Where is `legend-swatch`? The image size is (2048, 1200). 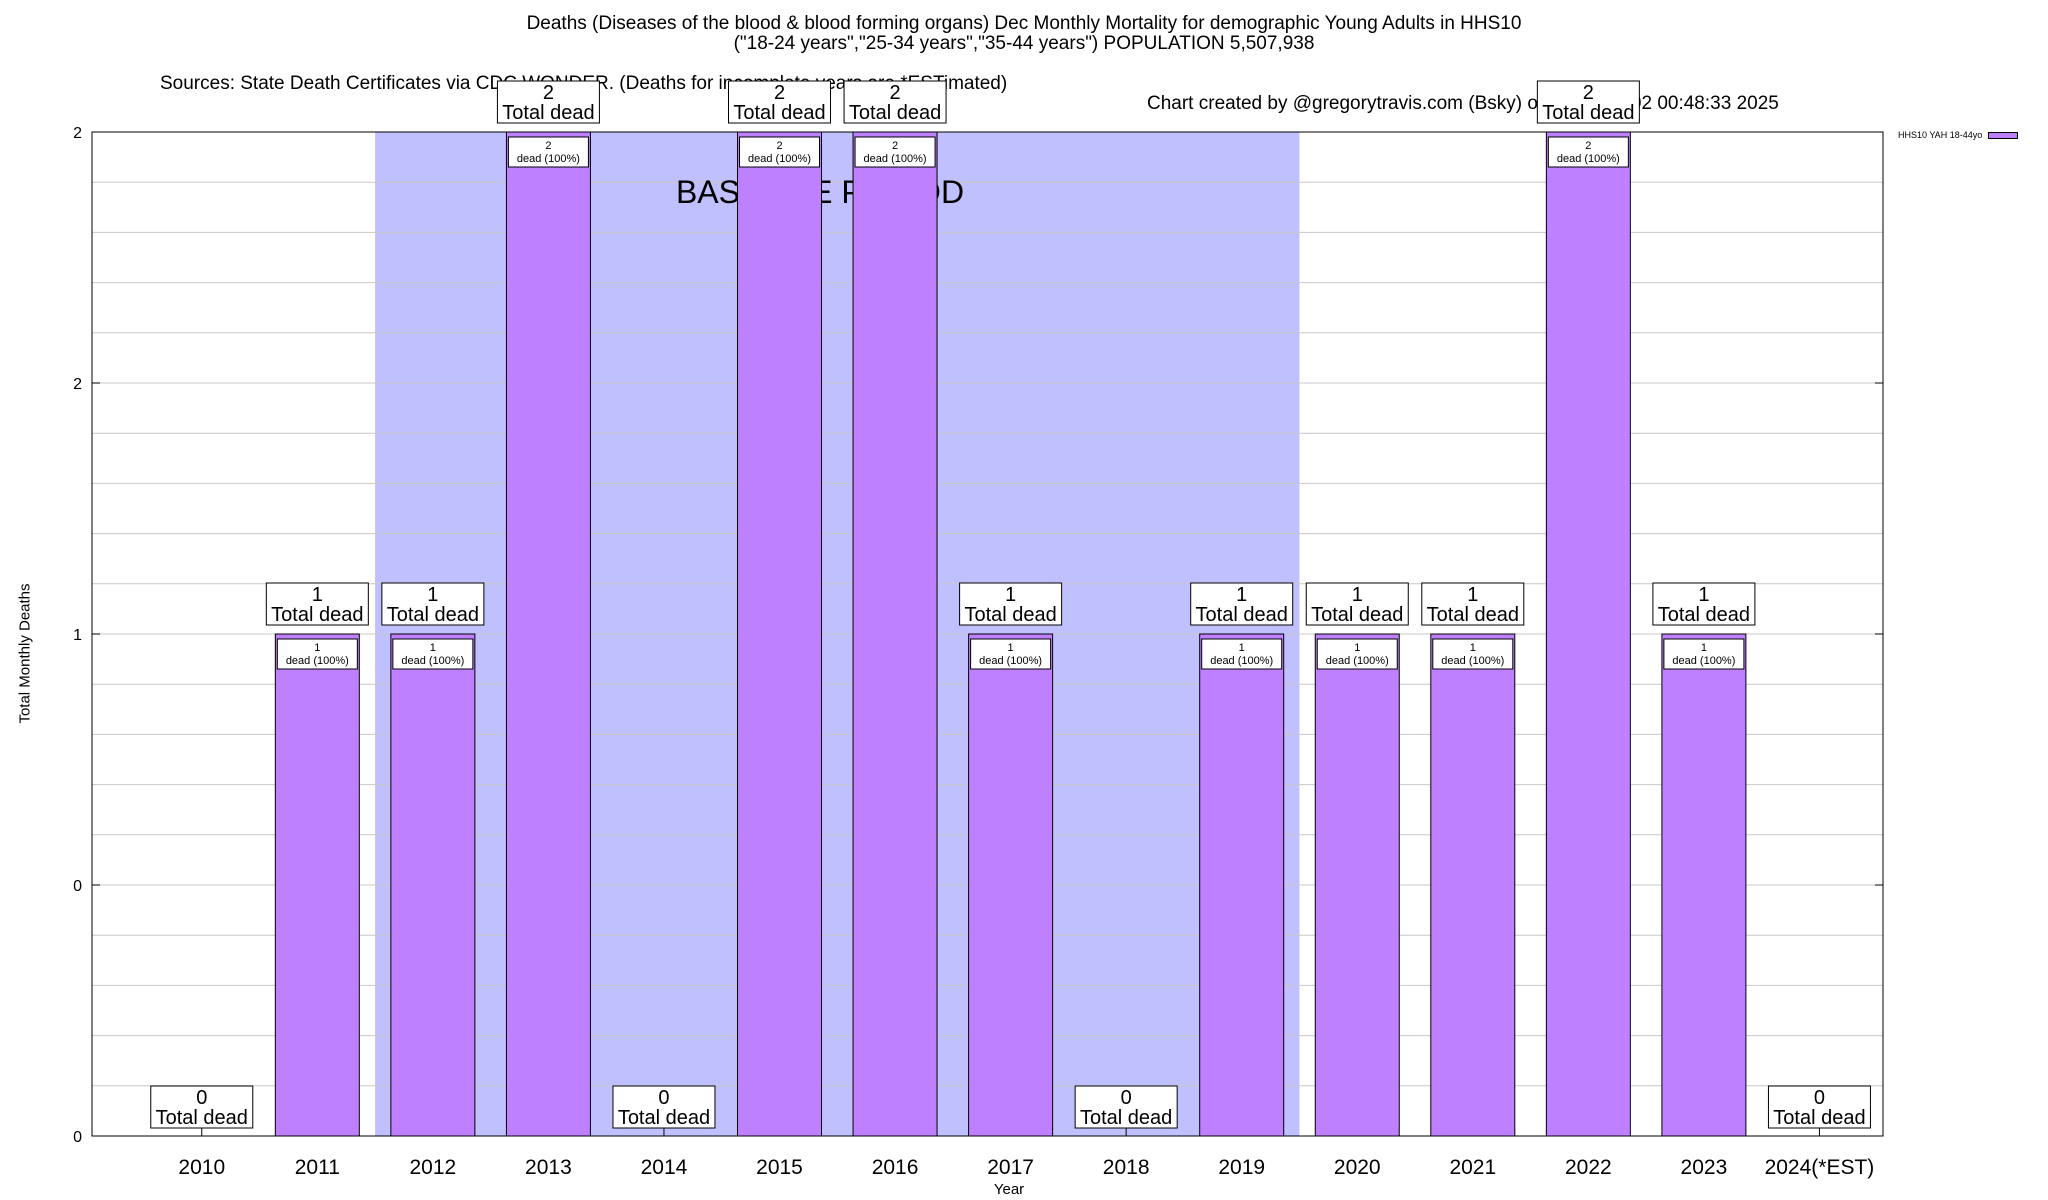 legend-swatch is located at coordinates (2003, 135).